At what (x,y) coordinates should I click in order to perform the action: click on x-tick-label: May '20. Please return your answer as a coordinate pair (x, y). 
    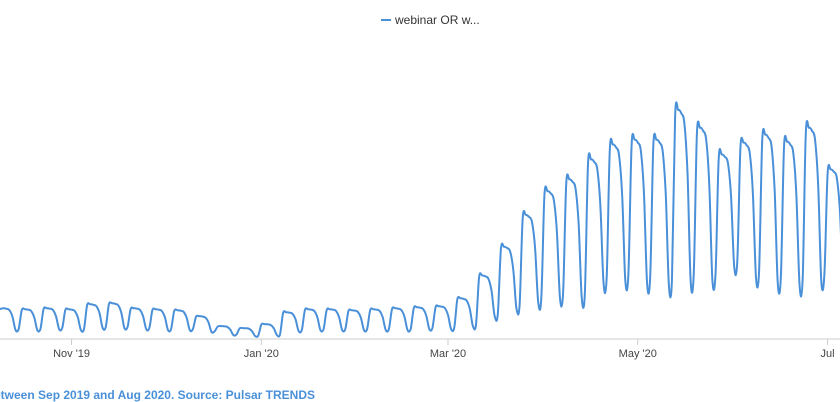
    Looking at the image, I should click on (638, 354).